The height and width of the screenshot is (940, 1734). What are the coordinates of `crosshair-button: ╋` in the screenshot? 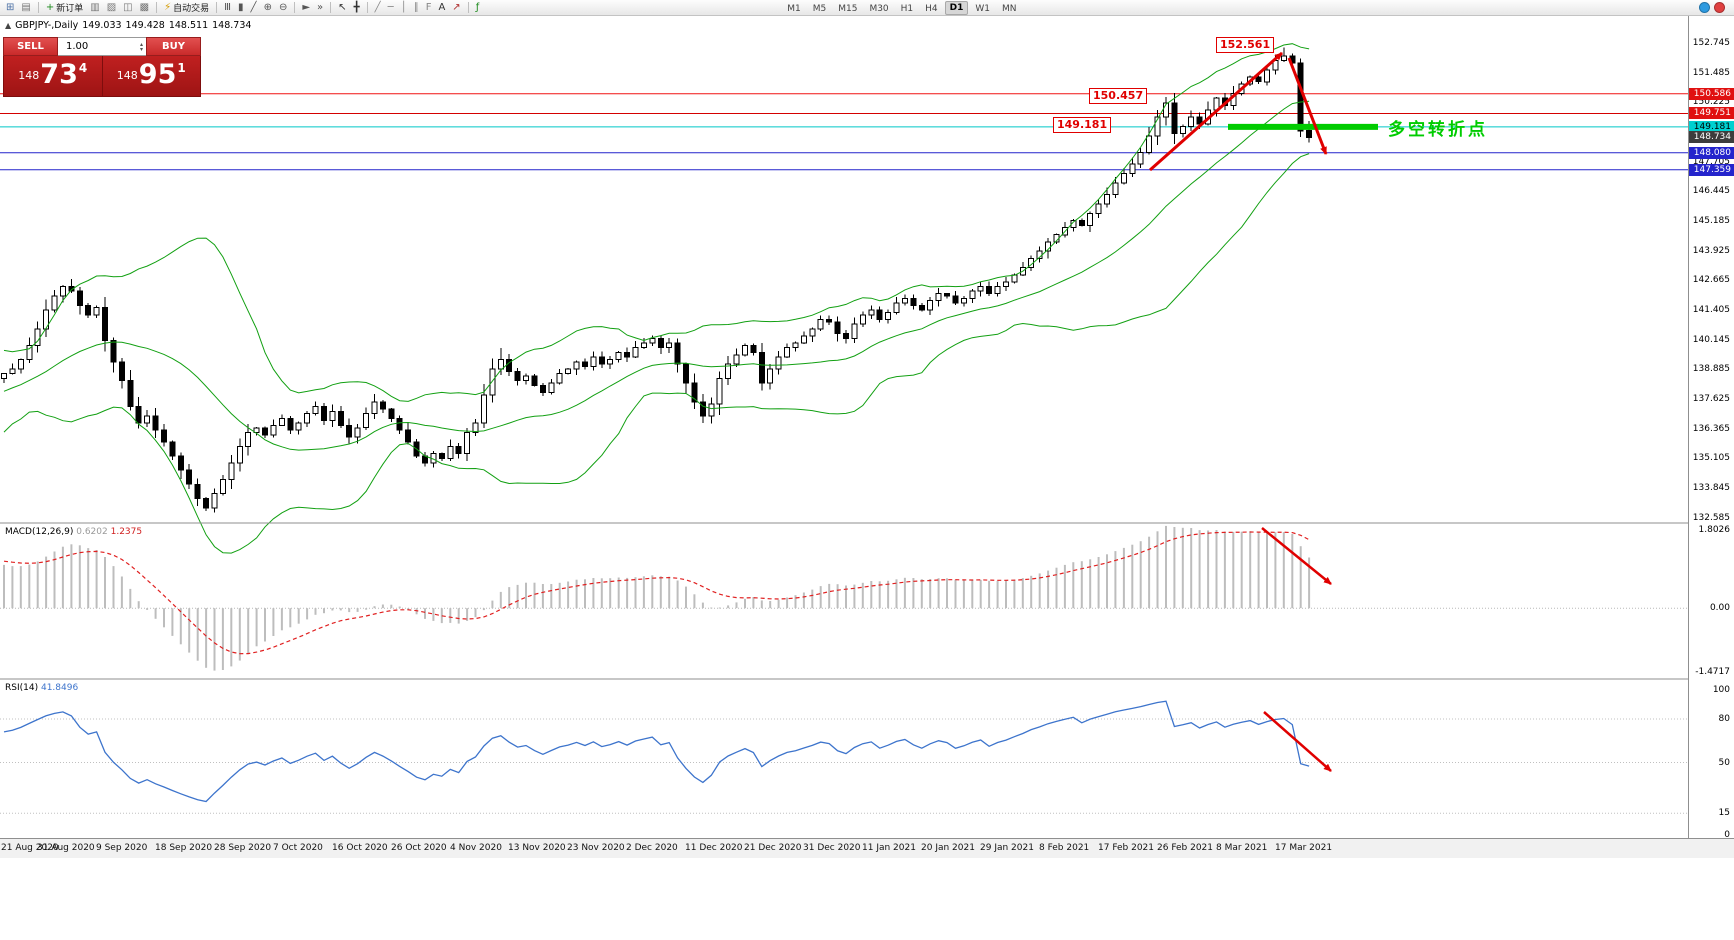 It's located at (357, 8).